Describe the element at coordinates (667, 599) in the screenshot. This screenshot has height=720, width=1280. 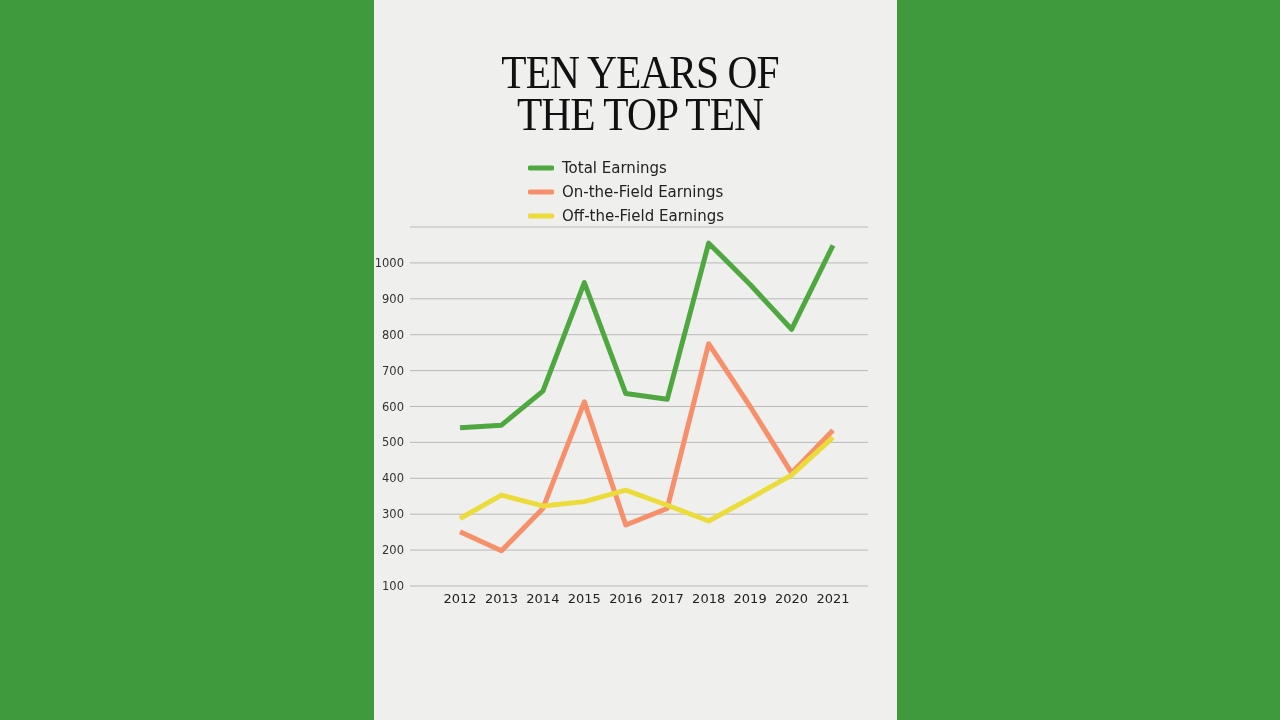
I see `x-tick-label: 2017` at that location.